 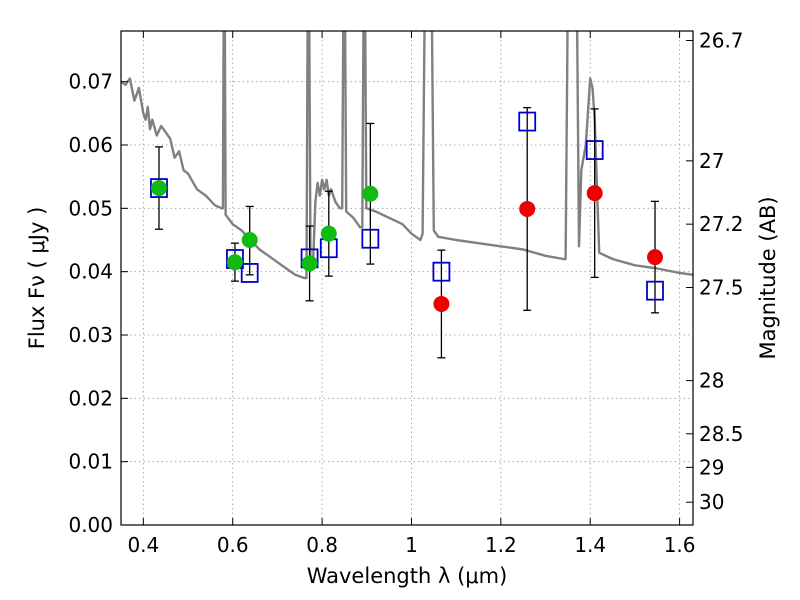 I want to click on y-tick-label: 0.05, so click(x=90, y=208).